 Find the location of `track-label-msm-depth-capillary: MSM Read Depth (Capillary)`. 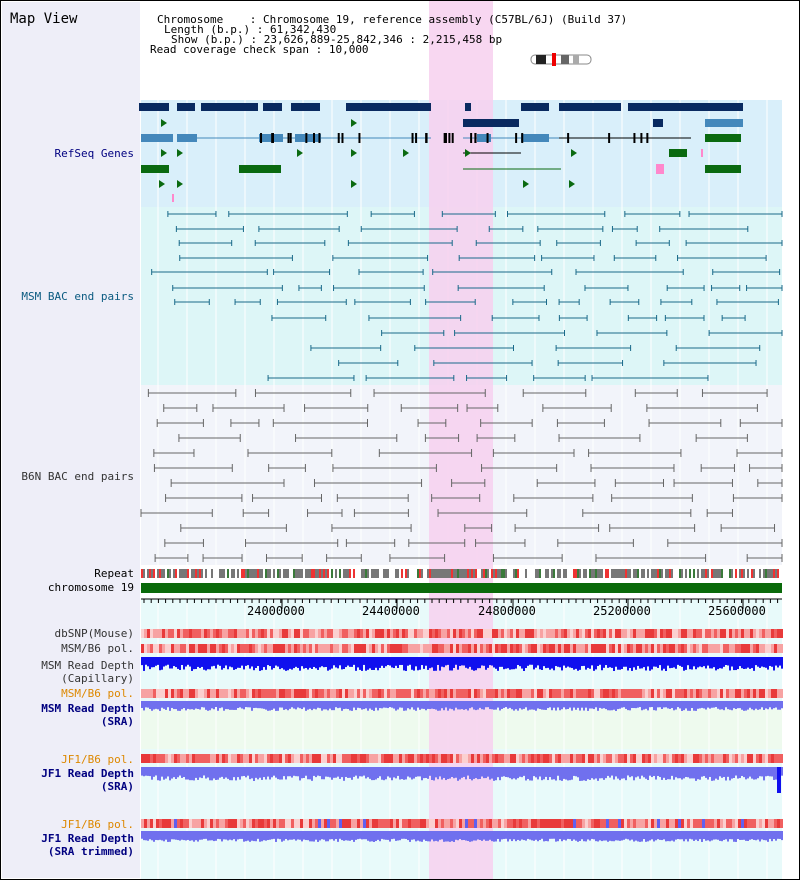

track-label-msm-depth-capillary: MSM Read Depth (Capillary) is located at coordinates (87, 672).